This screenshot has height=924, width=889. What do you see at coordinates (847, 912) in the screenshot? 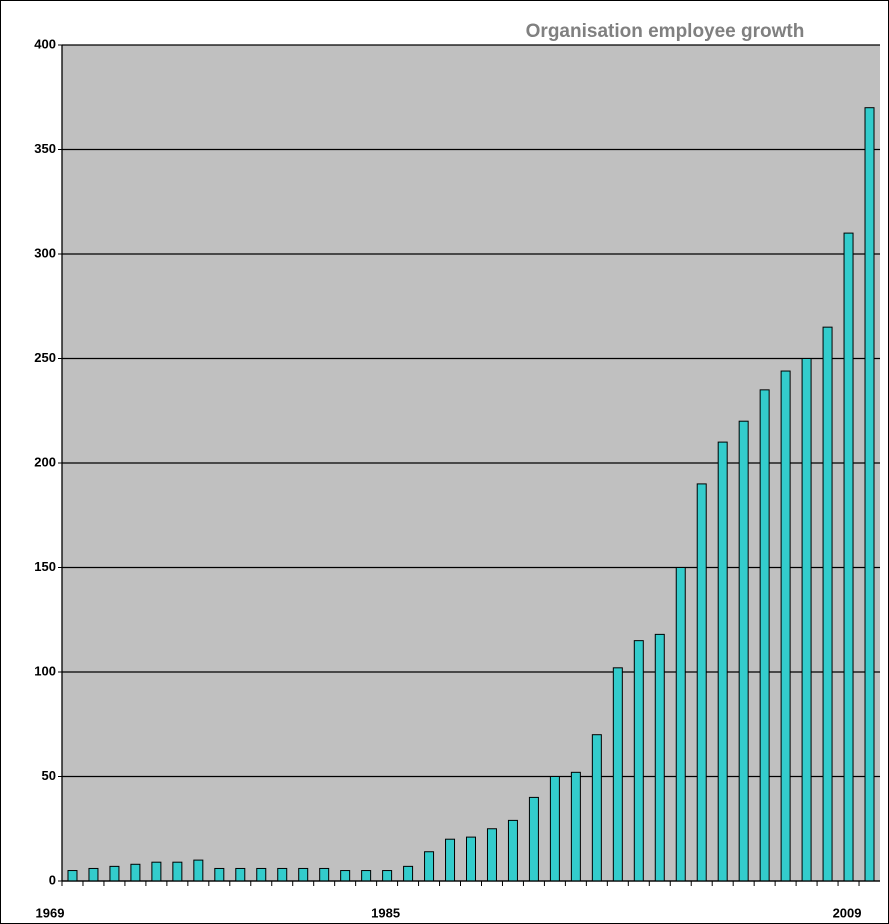
I see `x-tick-label: 2009` at bounding box center [847, 912].